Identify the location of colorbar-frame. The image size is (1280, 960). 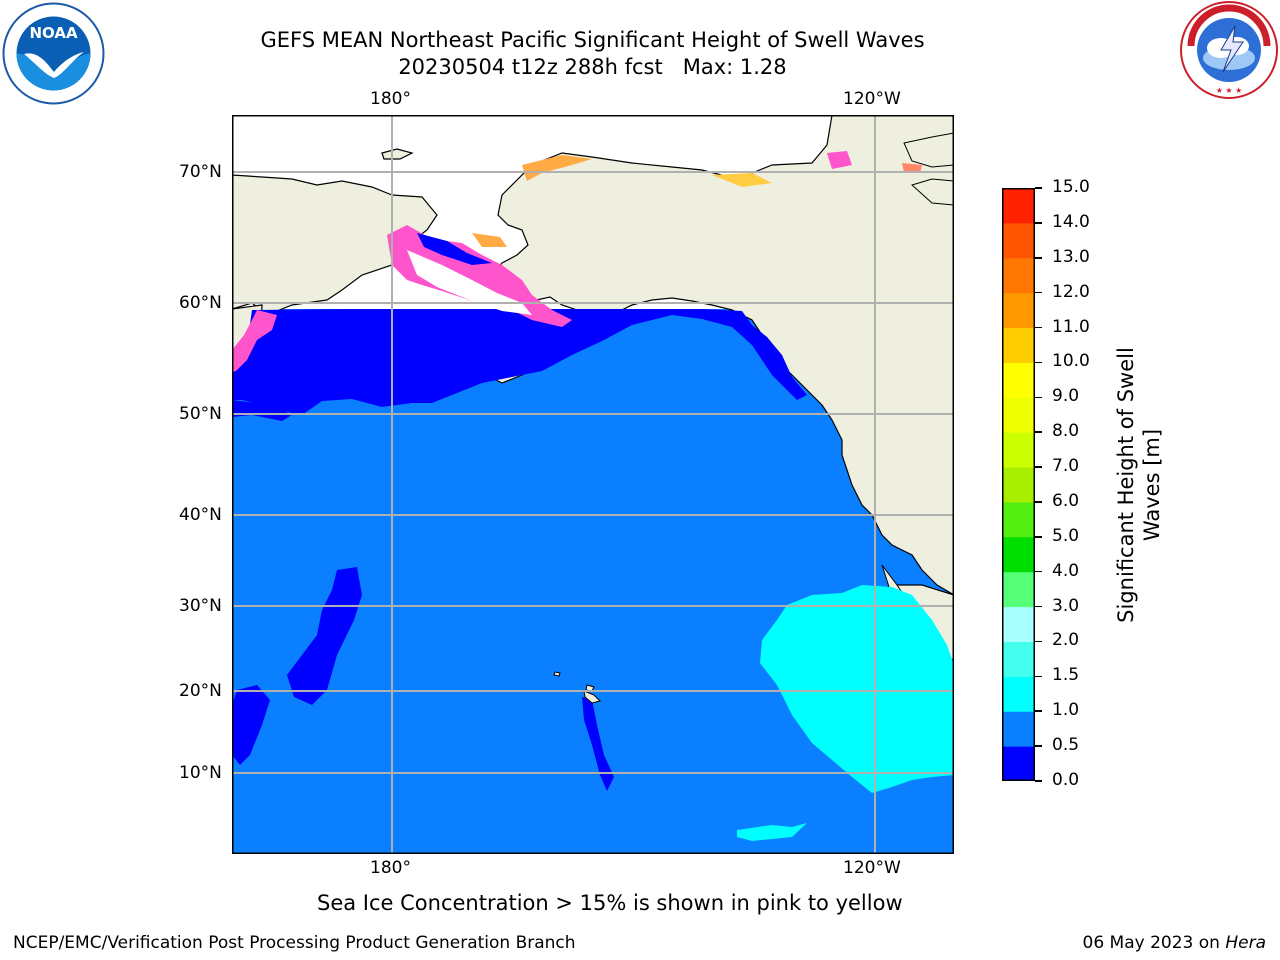
(1018, 484).